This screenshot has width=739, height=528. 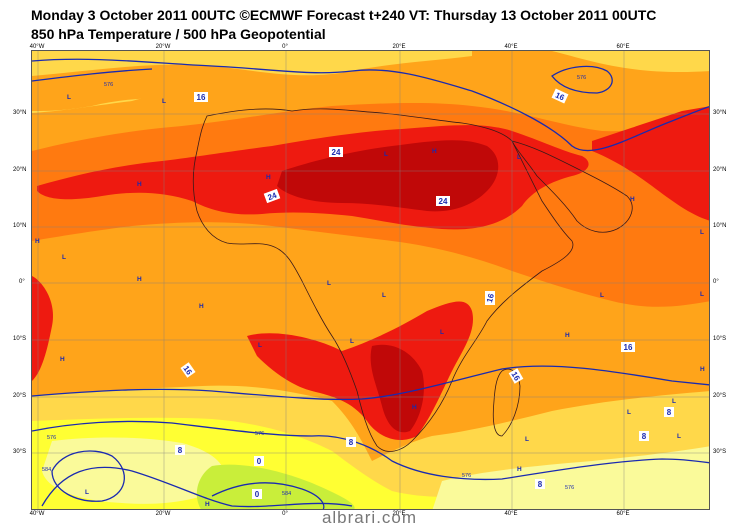 What do you see at coordinates (720, 226) in the screenshot?
I see `lat-label-right: 10°N` at bounding box center [720, 226].